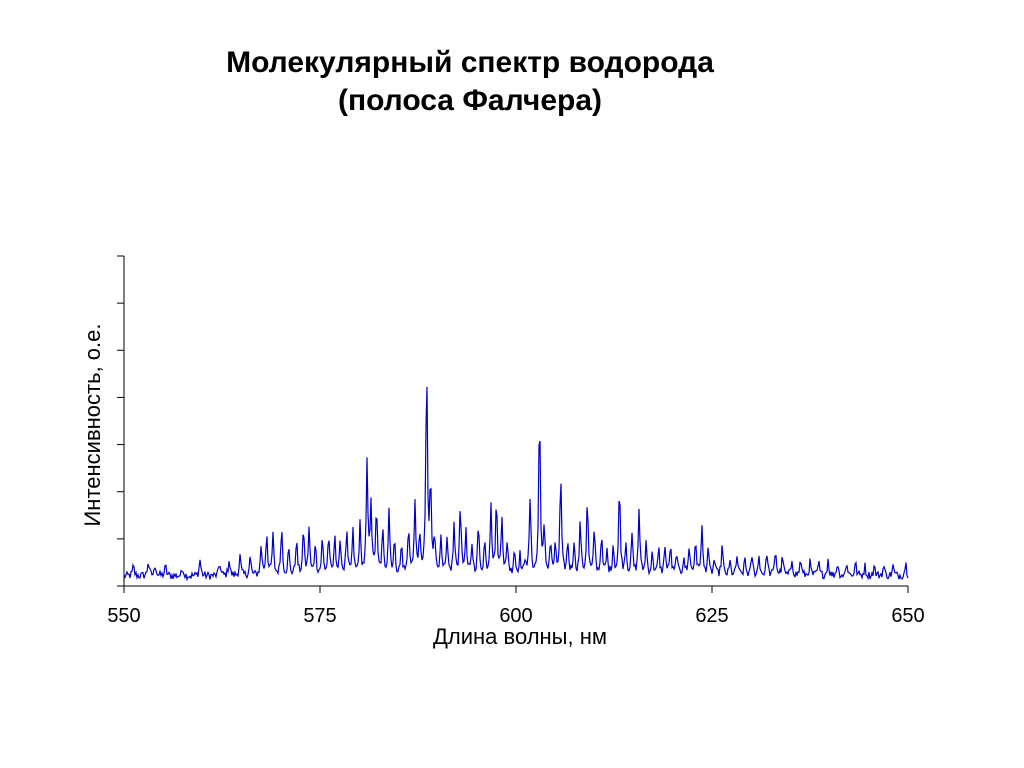  I want to click on x-tick-label: 550, so click(123, 616).